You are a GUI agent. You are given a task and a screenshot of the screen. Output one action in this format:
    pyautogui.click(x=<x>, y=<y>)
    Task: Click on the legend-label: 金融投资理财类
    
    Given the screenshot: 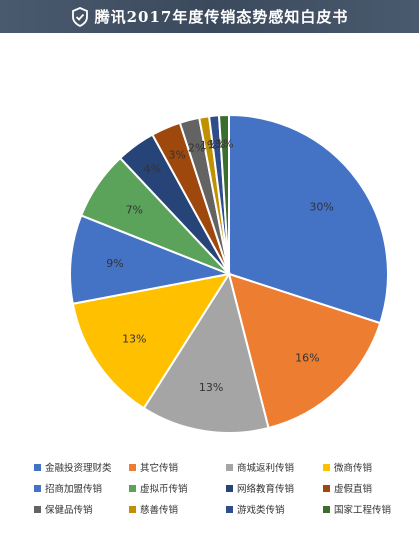 What is the action you would take?
    pyautogui.click(x=78, y=468)
    